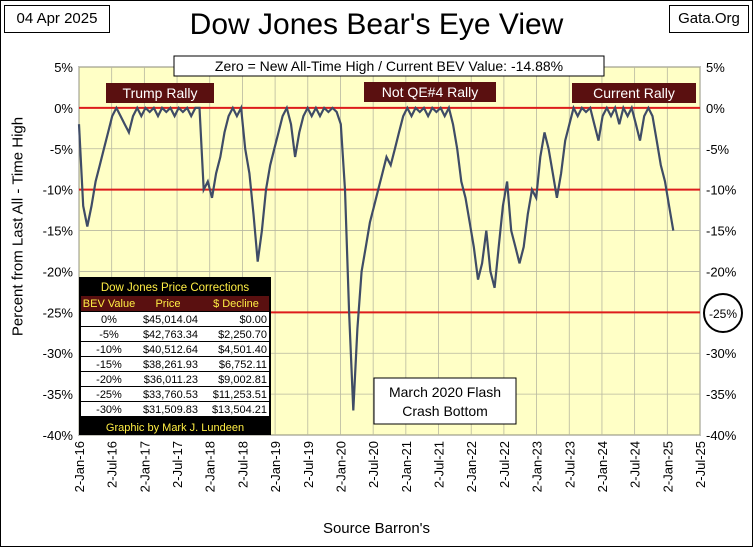  Describe the element at coordinates (275, 466) in the screenshot. I see `x-tick-label: 2-Jan-19` at that location.